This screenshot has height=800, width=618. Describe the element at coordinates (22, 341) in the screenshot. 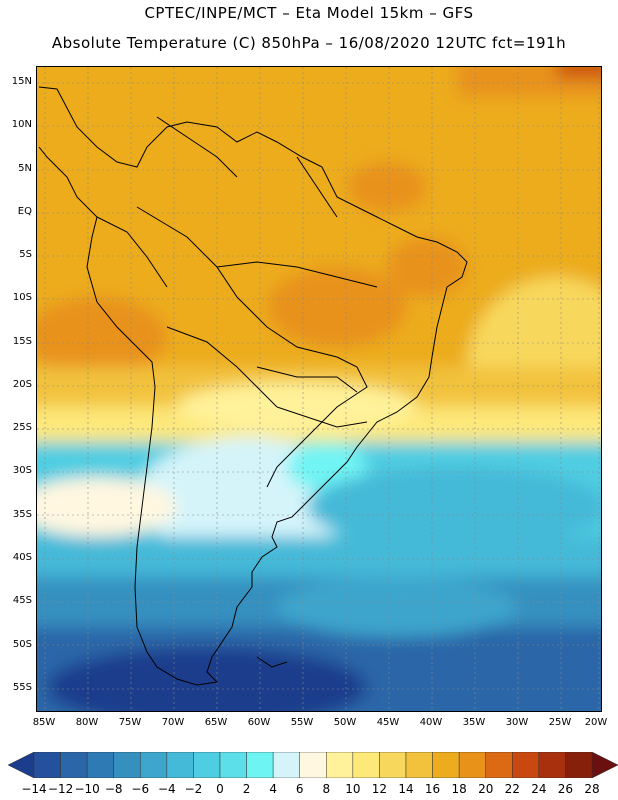

I see `latitude-label: 15S` at that location.